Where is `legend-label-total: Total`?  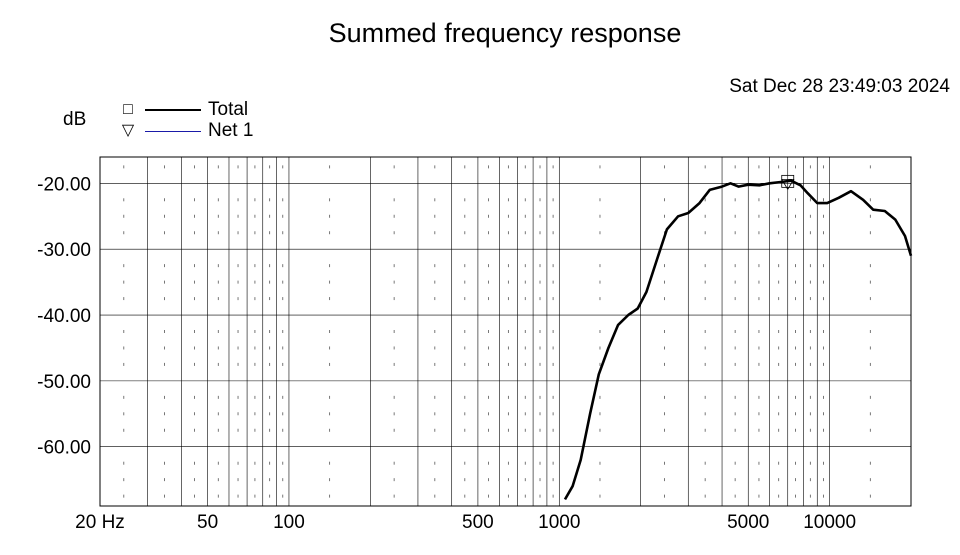
legend-label-total: Total is located at coordinates (228, 109).